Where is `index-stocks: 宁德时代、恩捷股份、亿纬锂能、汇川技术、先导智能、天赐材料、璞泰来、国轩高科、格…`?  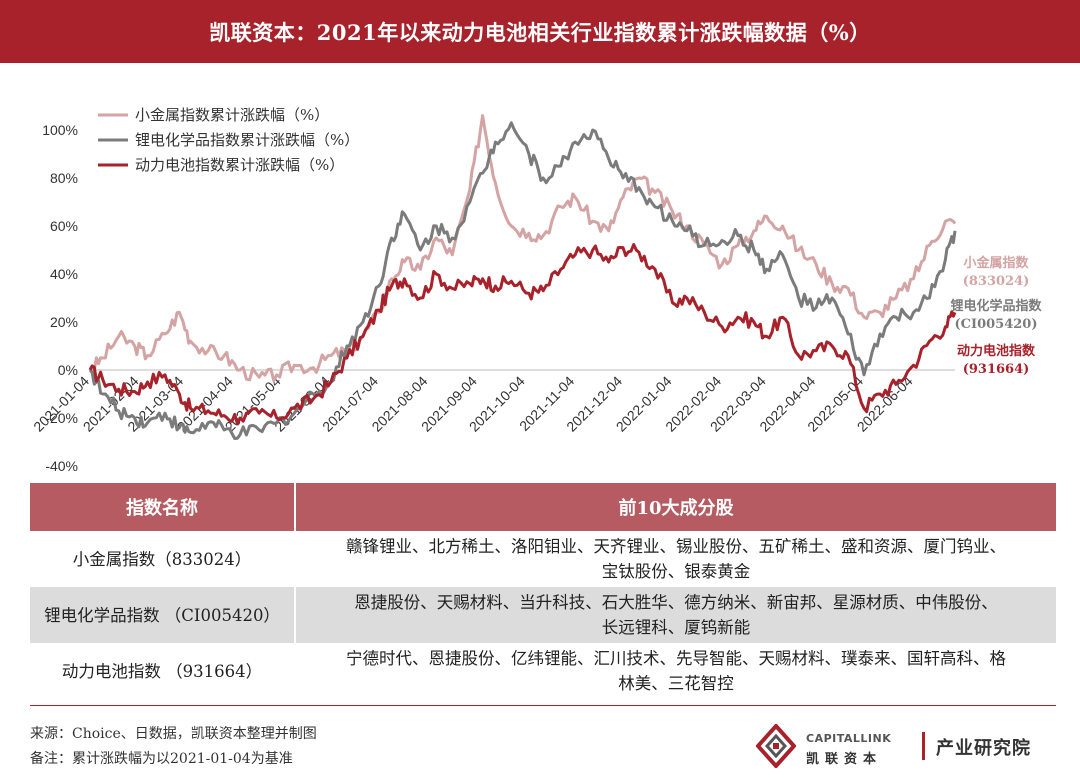
index-stocks: 宁德时代、恩捷股份、亿纬锂能、汇川技术、先导智能、天赐材料、璞泰来、国轩高科、格… is located at coordinates (675, 671).